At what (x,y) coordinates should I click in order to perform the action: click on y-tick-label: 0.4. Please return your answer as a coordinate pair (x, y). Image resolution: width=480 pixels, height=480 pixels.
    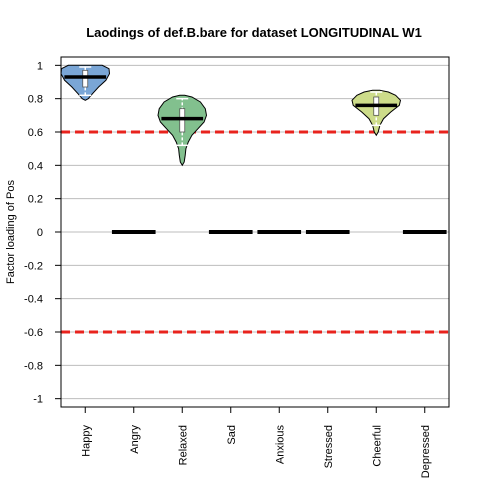
    Looking at the image, I should click on (35, 166).